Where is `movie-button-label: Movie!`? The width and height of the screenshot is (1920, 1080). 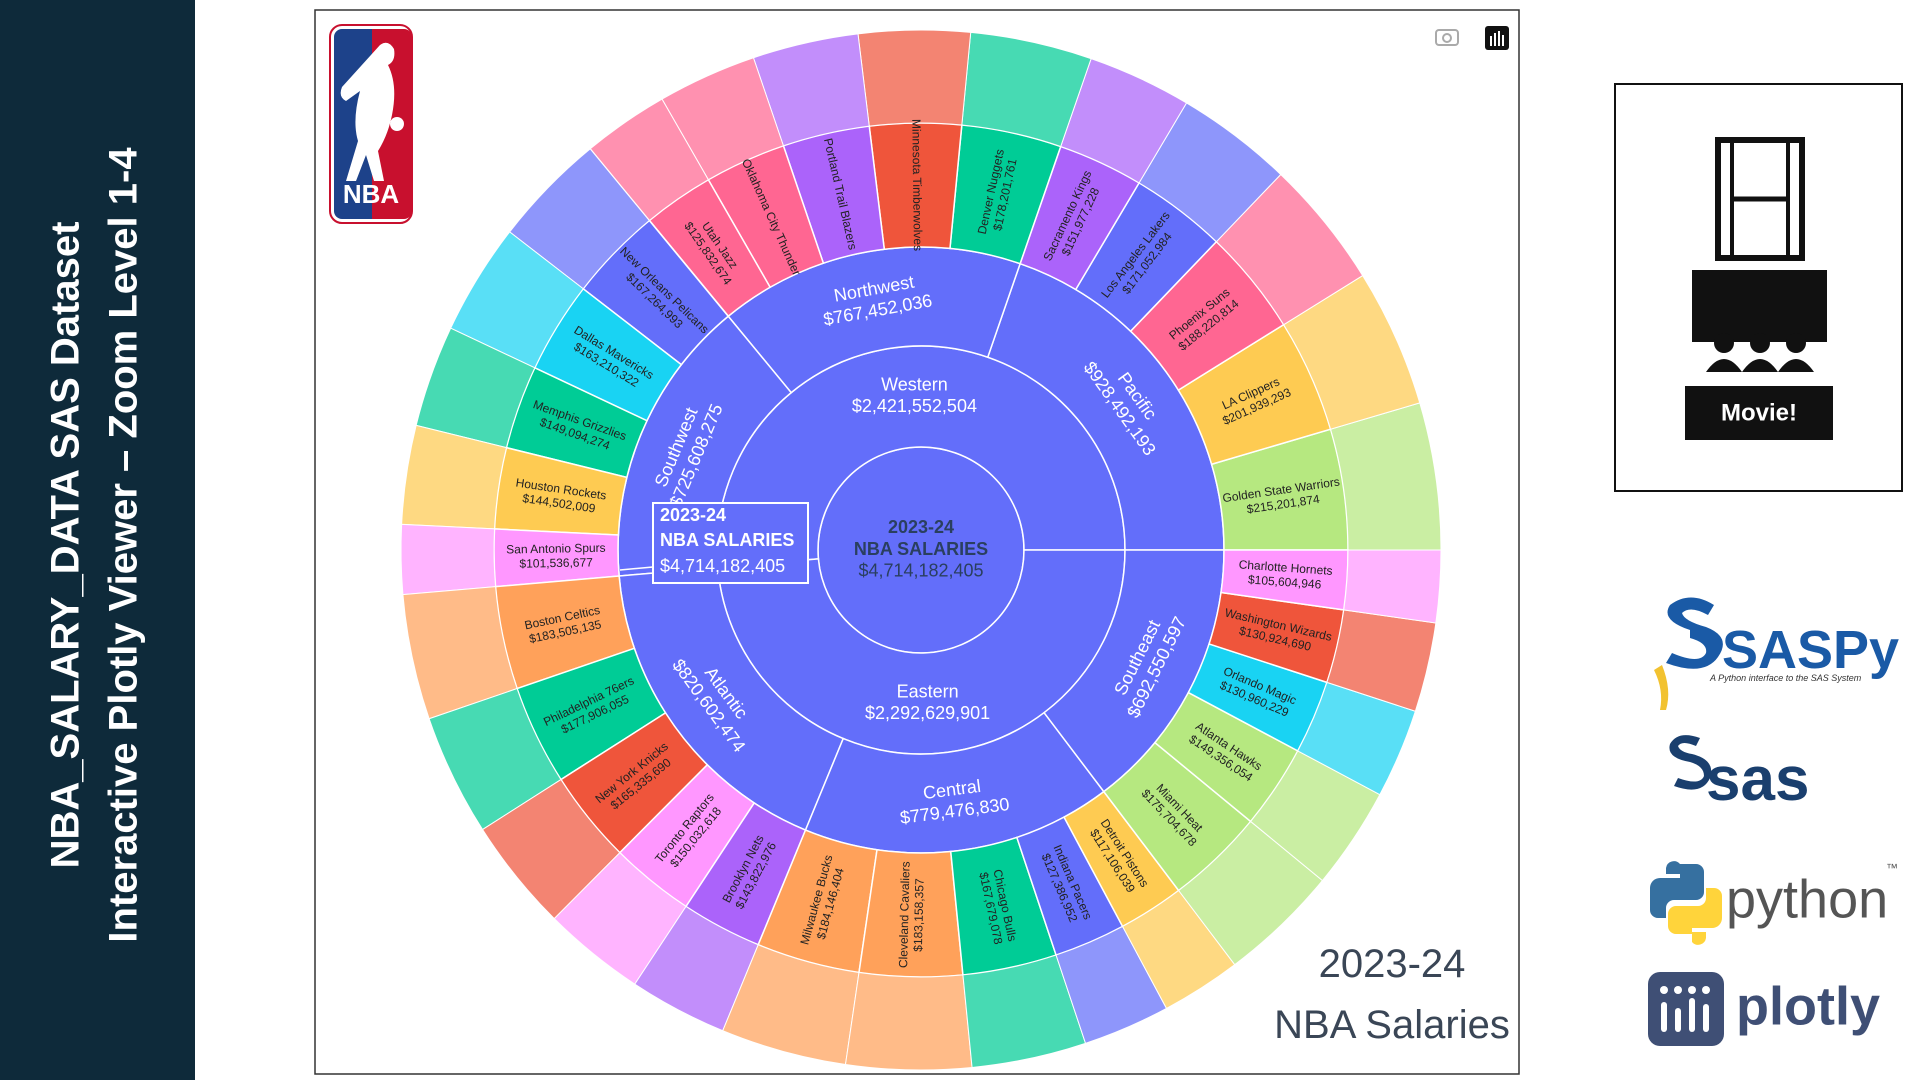 movie-button-label: Movie! is located at coordinates (1759, 412).